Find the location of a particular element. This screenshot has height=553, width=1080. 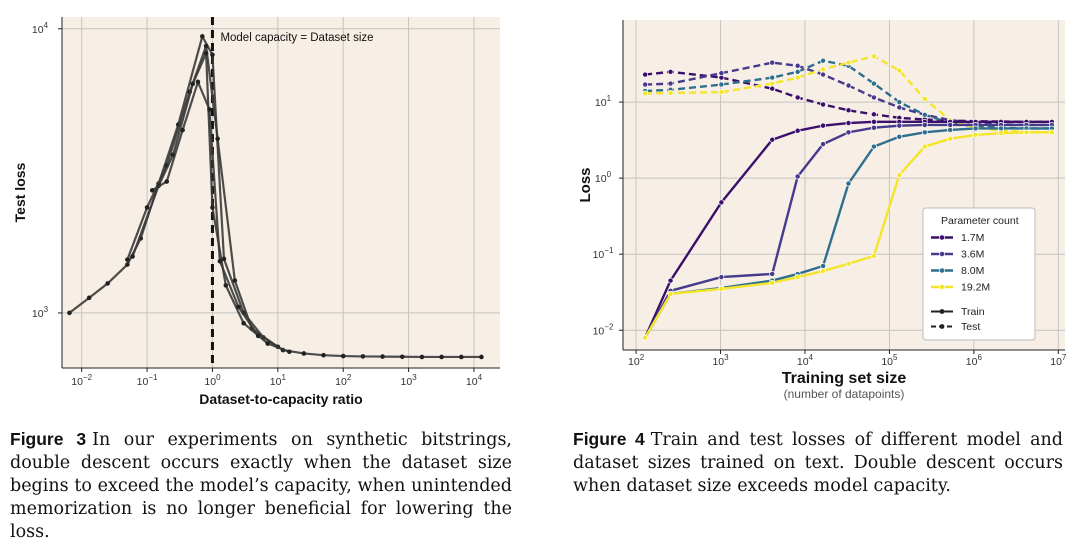

x-tick-label: 10⁶ is located at coordinates (974, 360).